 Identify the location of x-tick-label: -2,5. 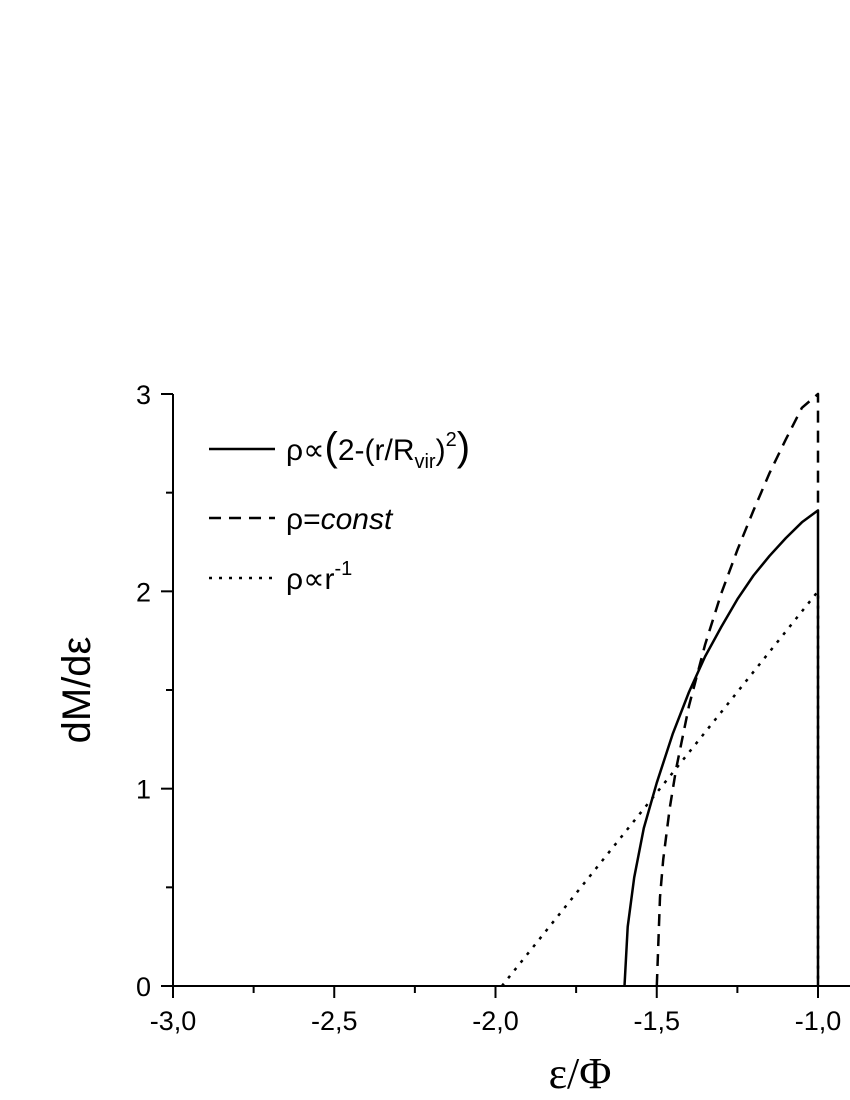
(334, 1021).